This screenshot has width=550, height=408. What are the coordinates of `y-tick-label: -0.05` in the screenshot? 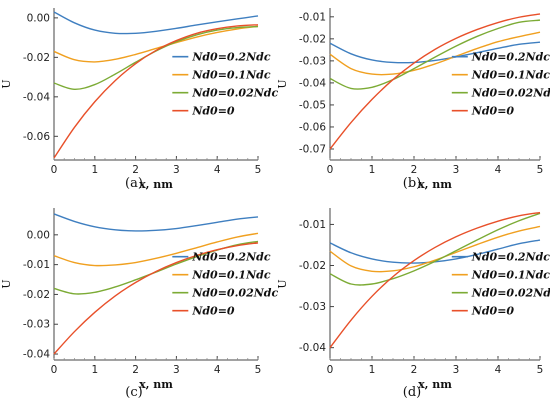 It's located at (312, 105).